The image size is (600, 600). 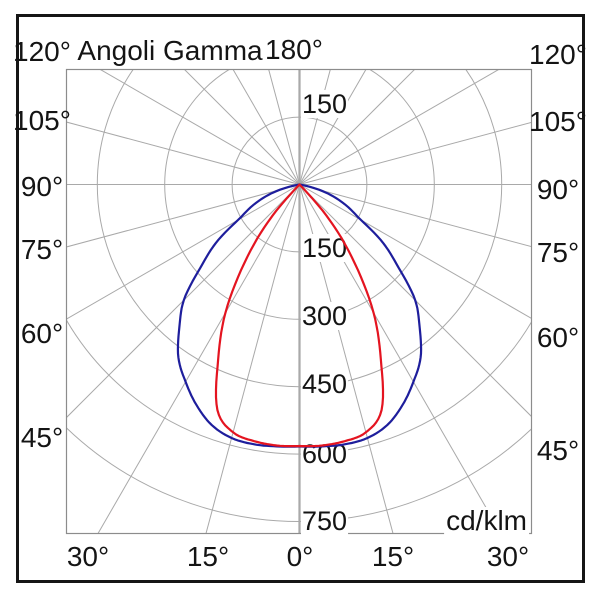 I want to click on gamma-label-right-1: 105°, so click(x=558, y=121).